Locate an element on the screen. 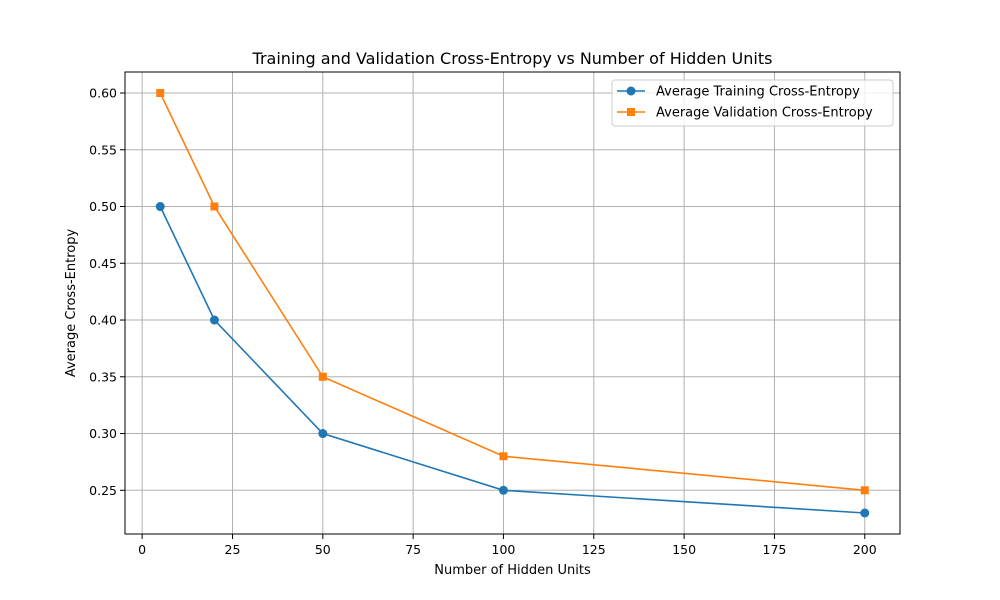 This screenshot has width=1000, height=600. x-tick-label: 125 is located at coordinates (594, 549).